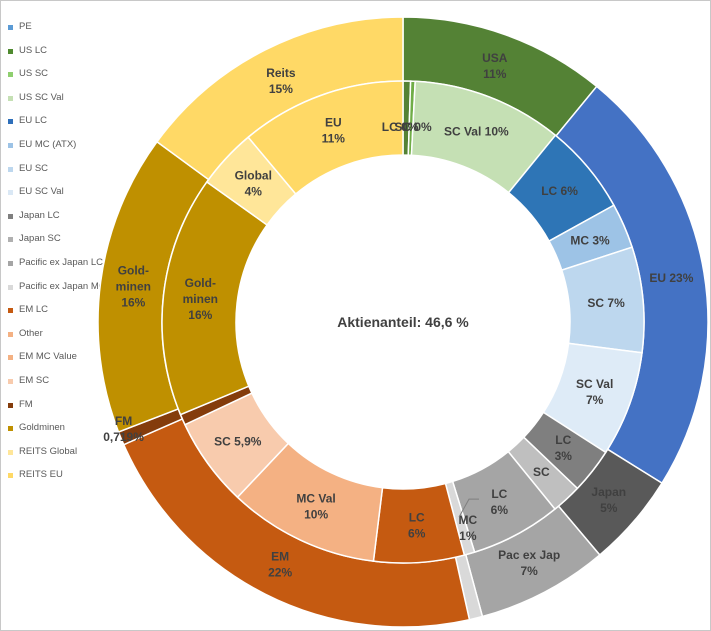 The image size is (711, 631). What do you see at coordinates (40, 239) in the screenshot?
I see `legend-label: Japan SC` at bounding box center [40, 239].